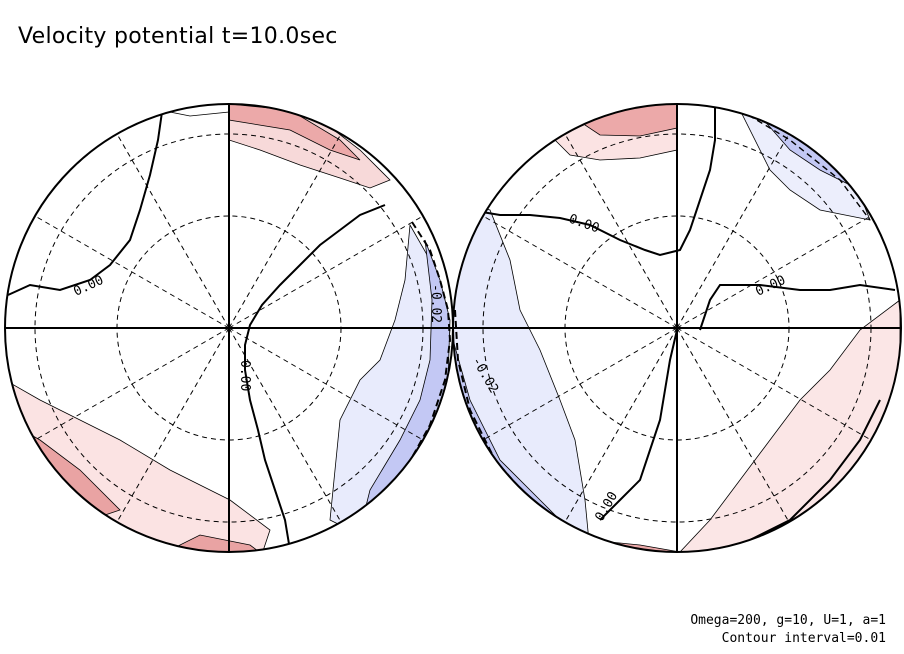  I want to click on plot-title: Velocity potential t=10.0sec, so click(178, 36).